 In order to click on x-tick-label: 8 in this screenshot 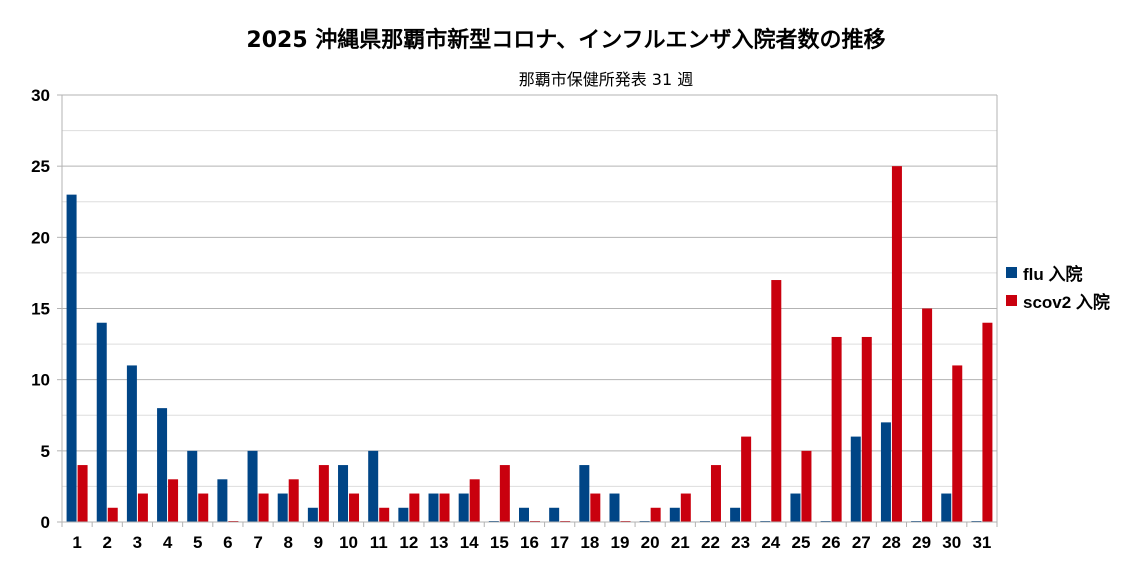, I will do `click(287, 542)`.